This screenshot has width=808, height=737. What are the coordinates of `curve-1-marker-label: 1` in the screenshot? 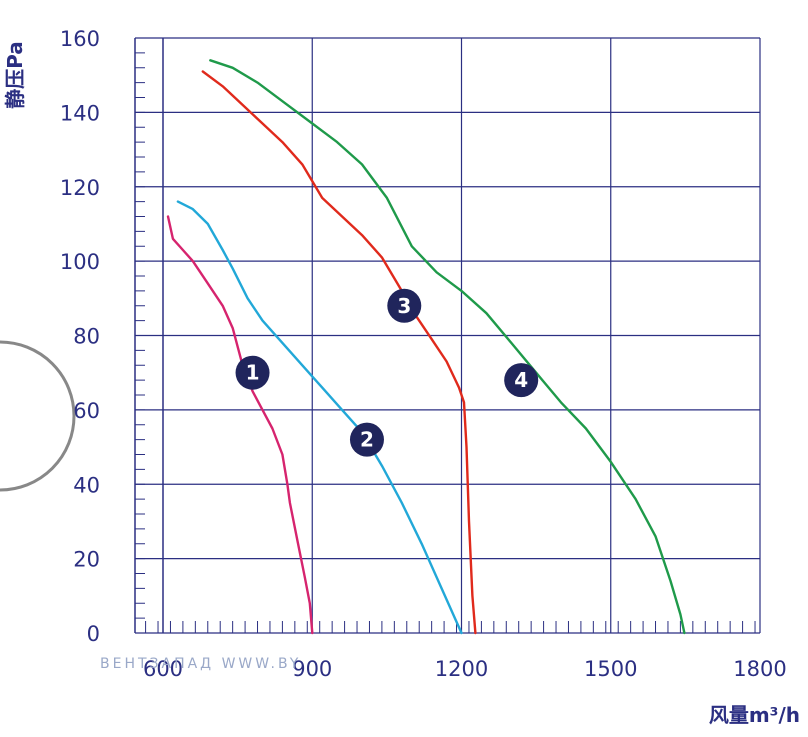 It's located at (253, 373).